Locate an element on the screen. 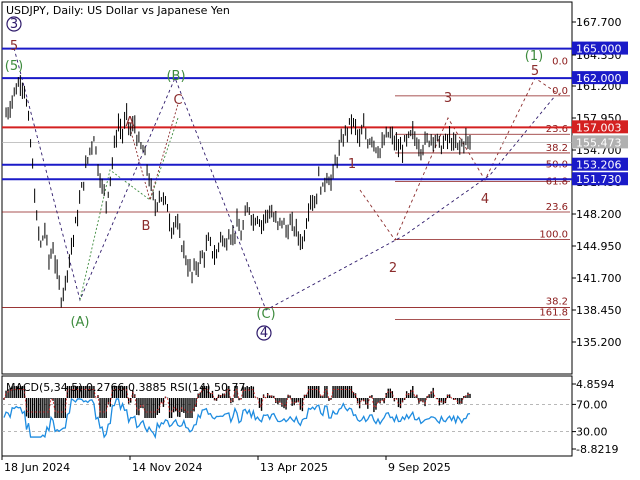  indicator-tick-label: -8.8219 is located at coordinates (597, 449).